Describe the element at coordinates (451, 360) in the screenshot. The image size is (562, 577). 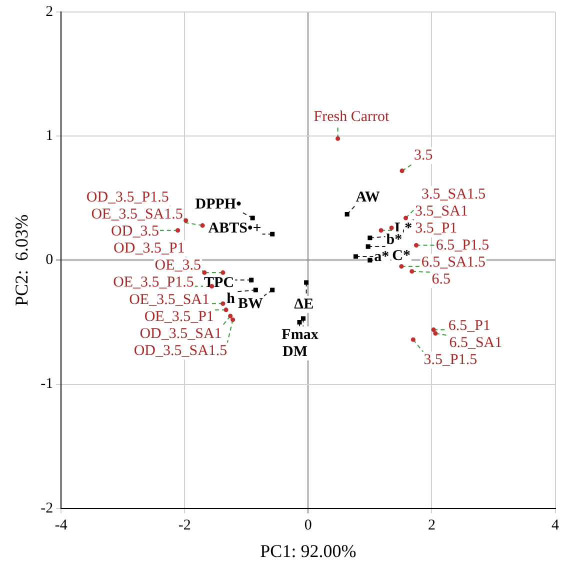
I see `annotation: 3.5_P1.5` at that location.